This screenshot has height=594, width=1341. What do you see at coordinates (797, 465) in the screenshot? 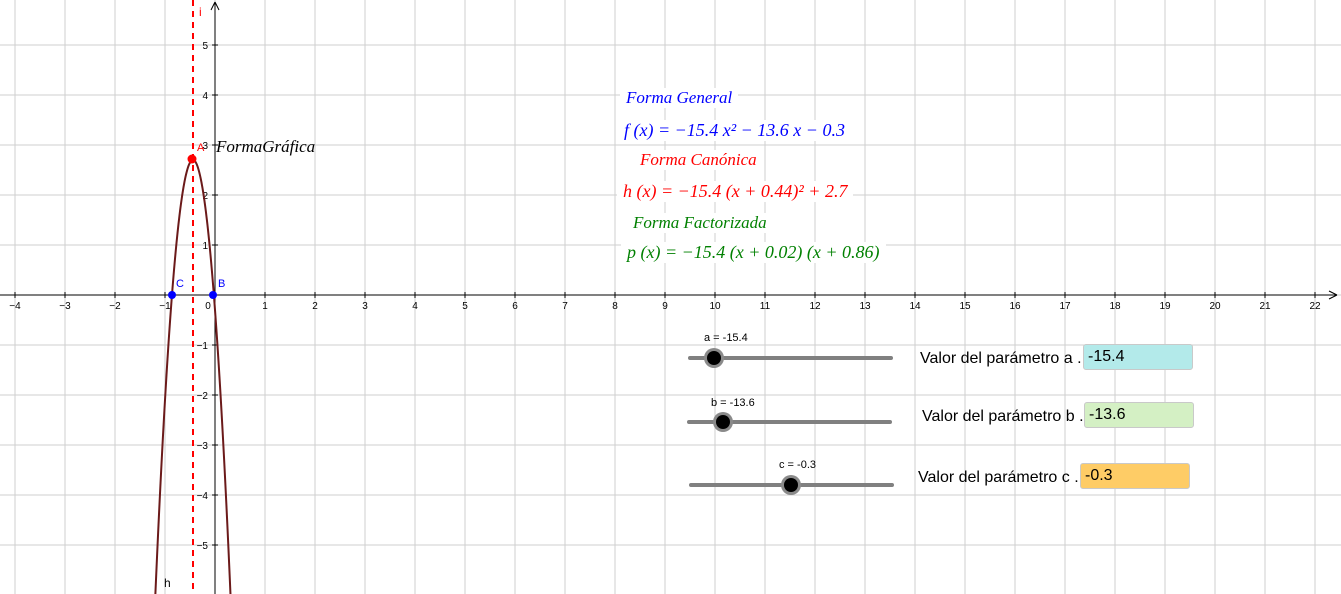
I see `slider-c-label: c = -0.3` at bounding box center [797, 465].